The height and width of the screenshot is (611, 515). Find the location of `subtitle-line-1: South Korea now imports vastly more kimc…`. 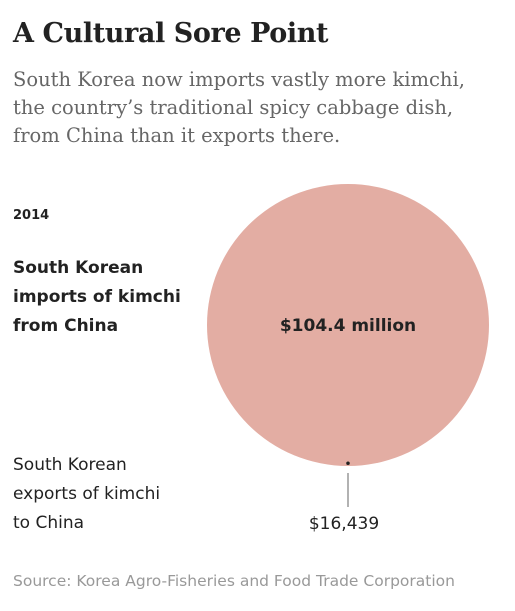

subtitle-line-1: South Korea now imports vastly more kimc… is located at coordinates (239, 79).